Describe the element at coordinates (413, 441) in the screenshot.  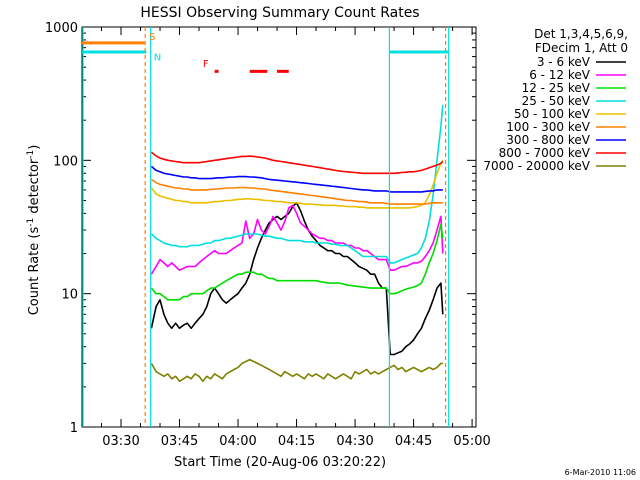
I see `x-tick-label: 04:45` at that location.